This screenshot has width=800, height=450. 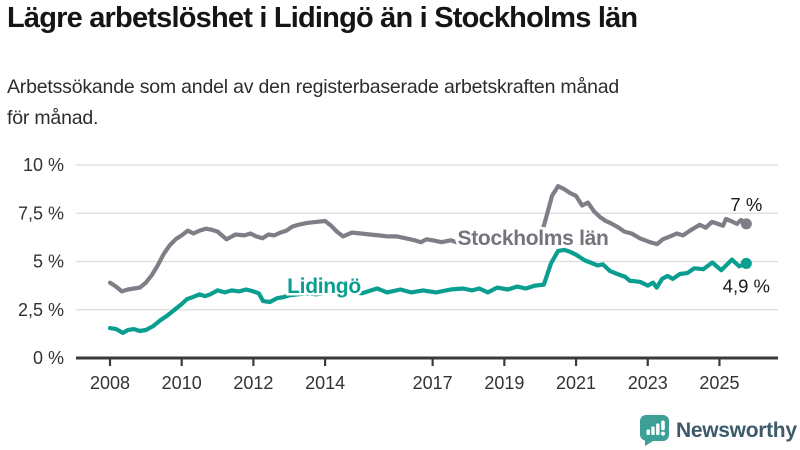 What do you see at coordinates (182, 383) in the screenshot?
I see `x-axis-tick-label: 2010` at bounding box center [182, 383].